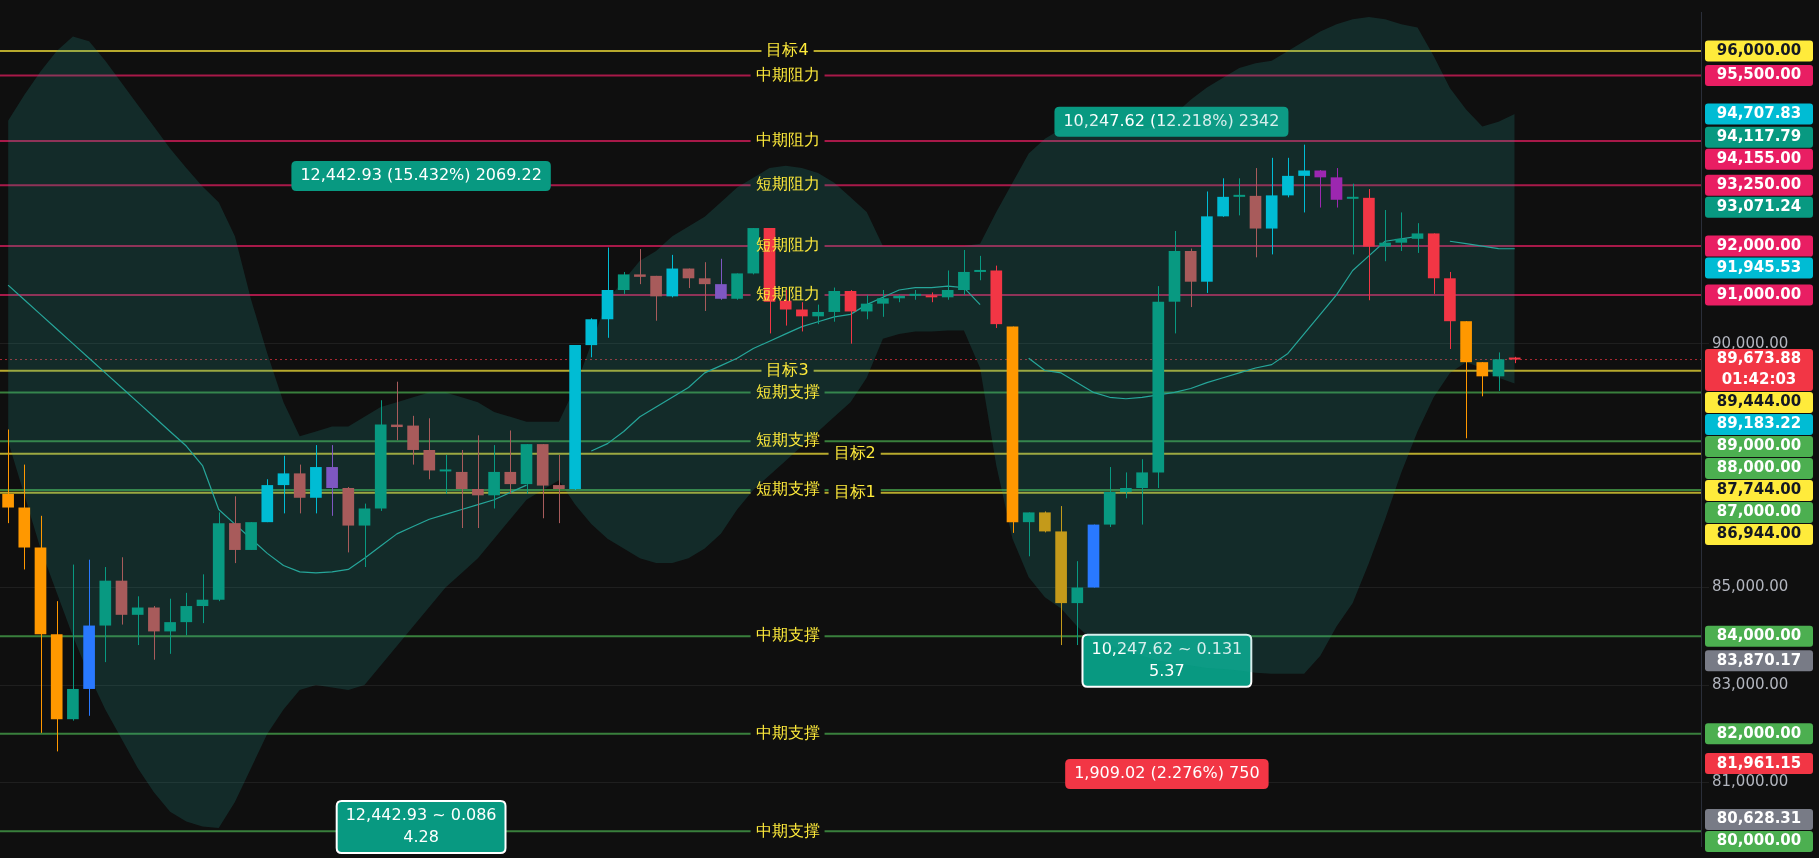  What do you see at coordinates (1759, 369) in the screenshot?
I see `text: 89,673.88 01:42:03` at bounding box center [1759, 369].